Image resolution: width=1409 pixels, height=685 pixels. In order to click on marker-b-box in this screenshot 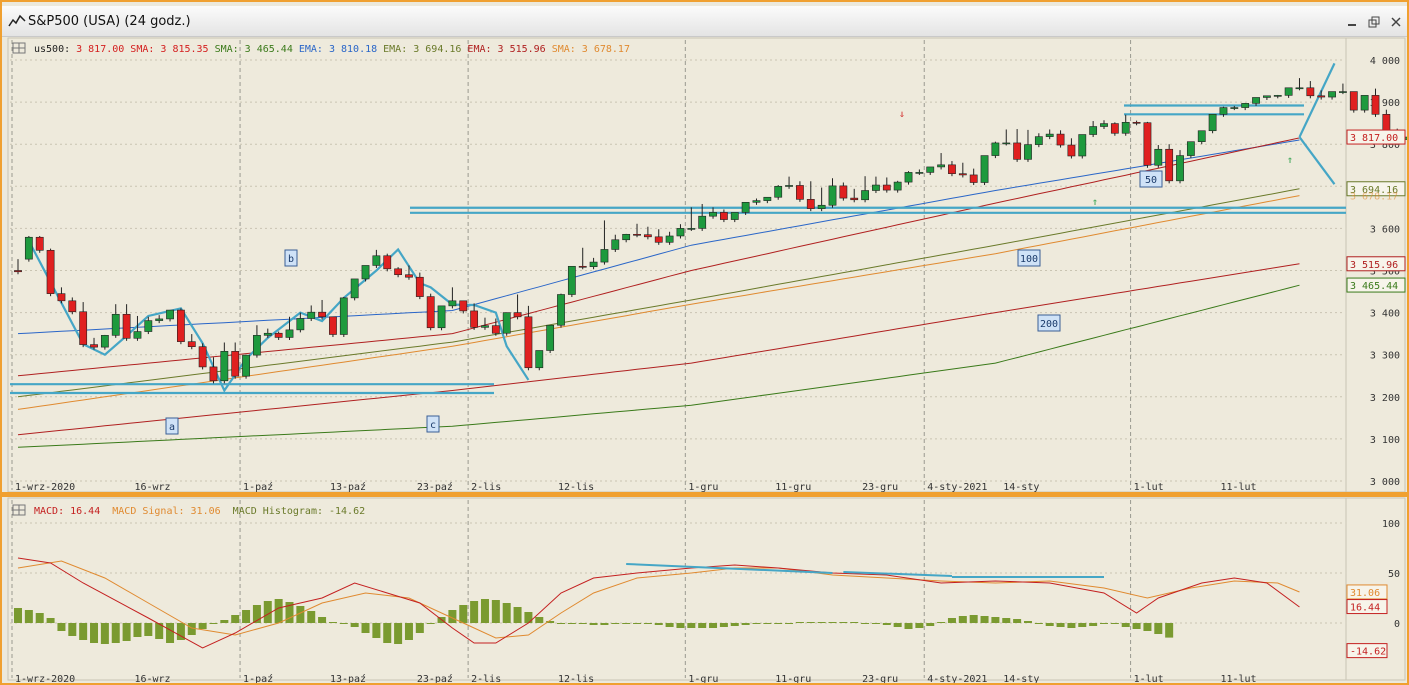, I will do `click(291, 258)`.